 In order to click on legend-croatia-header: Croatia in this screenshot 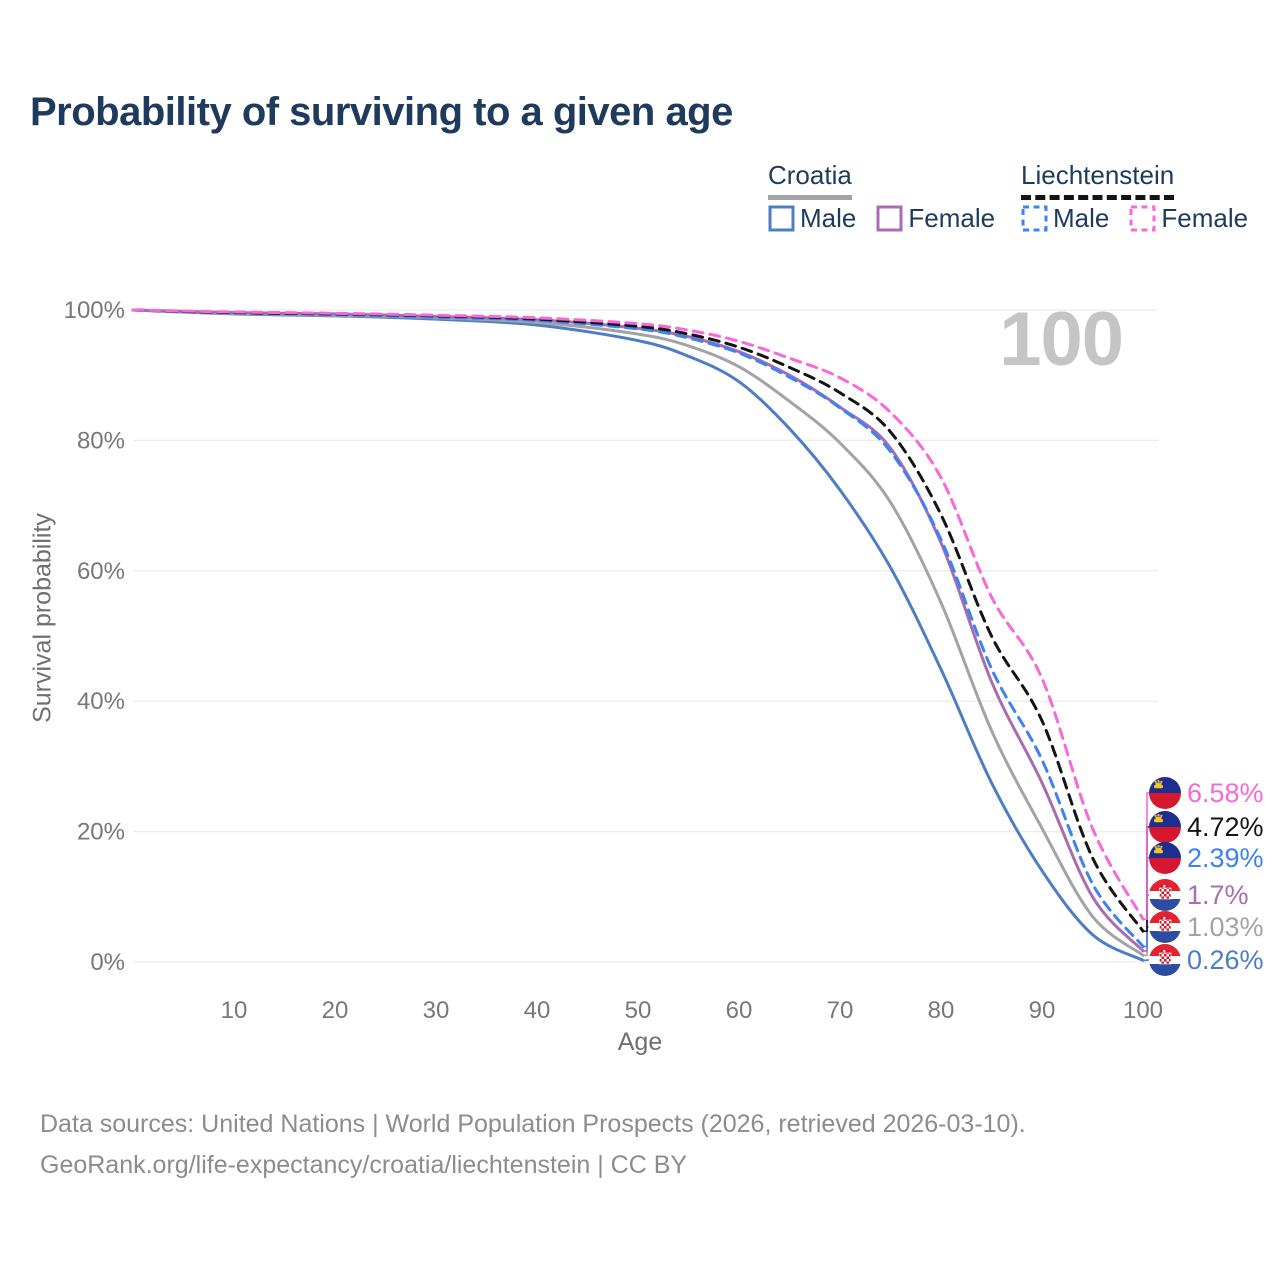, I will do `click(810, 180)`.